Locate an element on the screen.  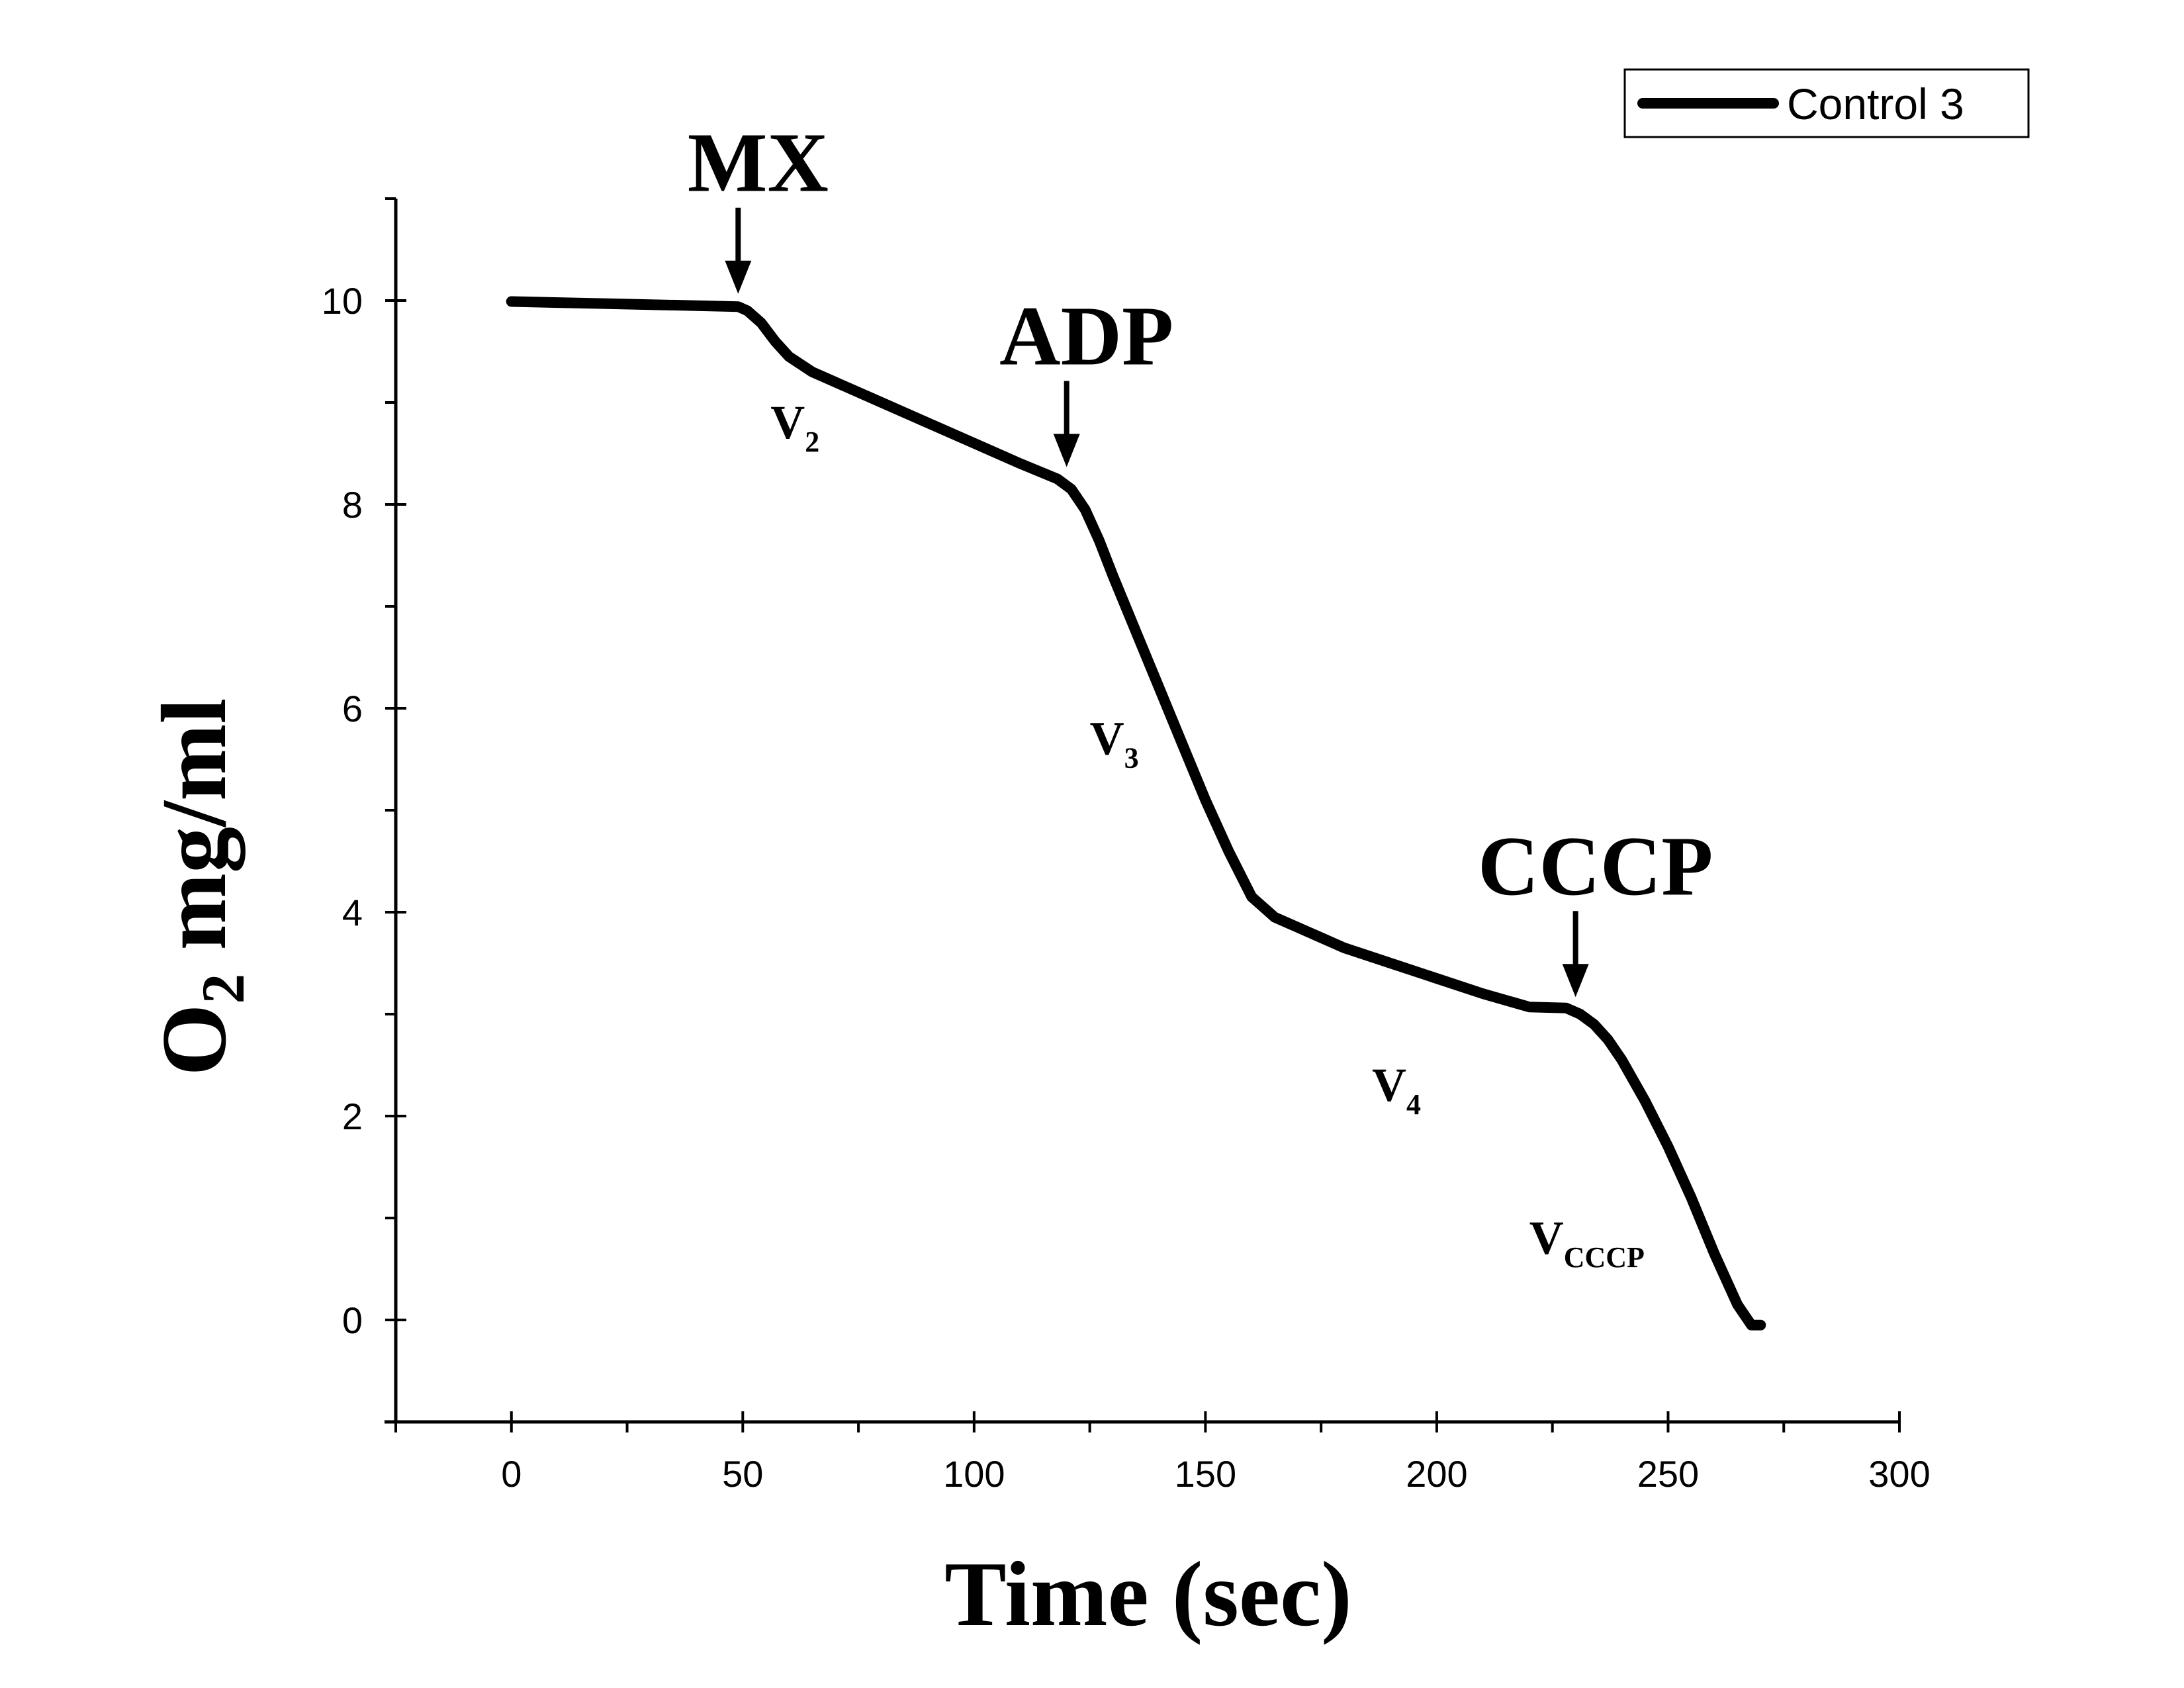
rate-label-sub: 3 is located at coordinates (1131, 757).